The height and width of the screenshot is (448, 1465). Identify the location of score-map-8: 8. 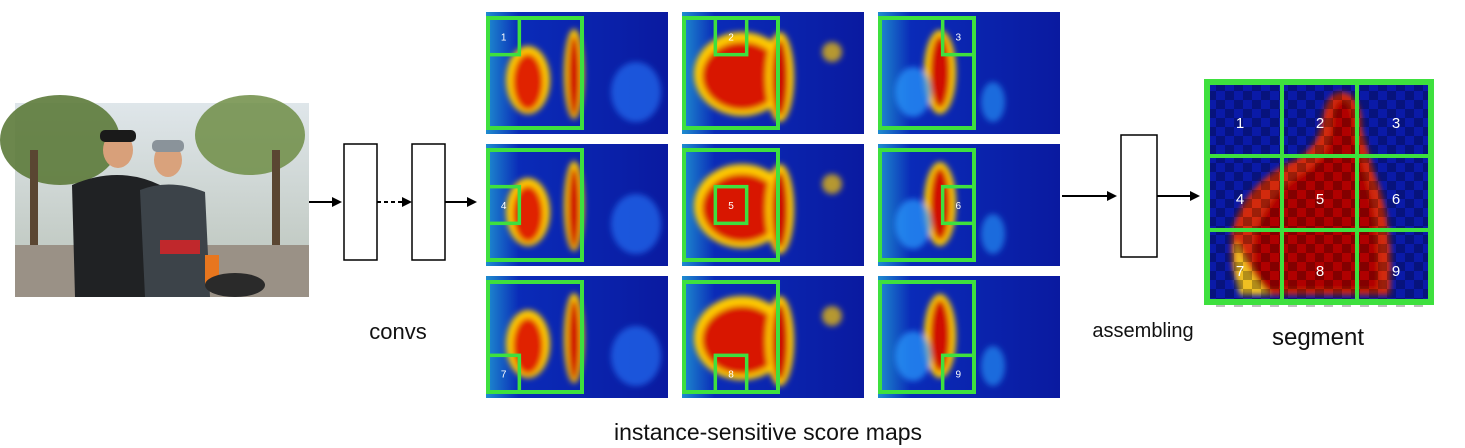
(773, 337).